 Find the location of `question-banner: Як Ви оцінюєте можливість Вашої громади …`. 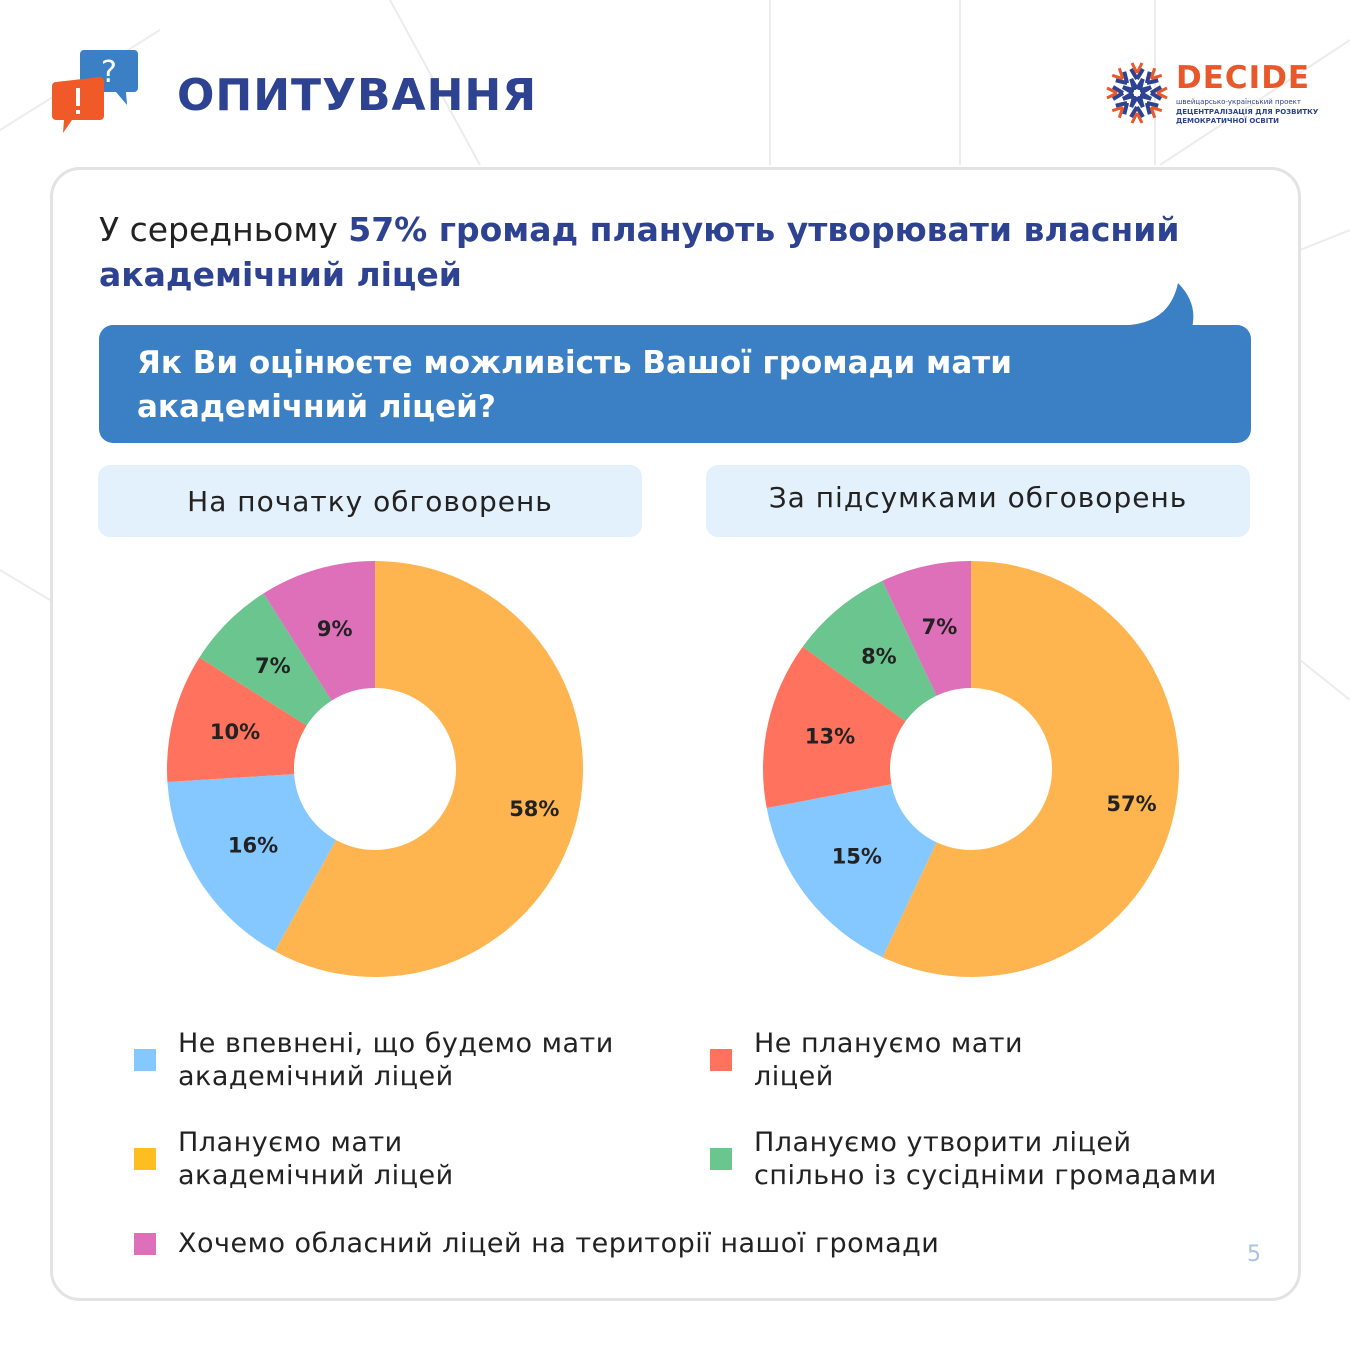

question-banner: Як Ви оцінюєте можливість Вашої громади … is located at coordinates (675, 384).